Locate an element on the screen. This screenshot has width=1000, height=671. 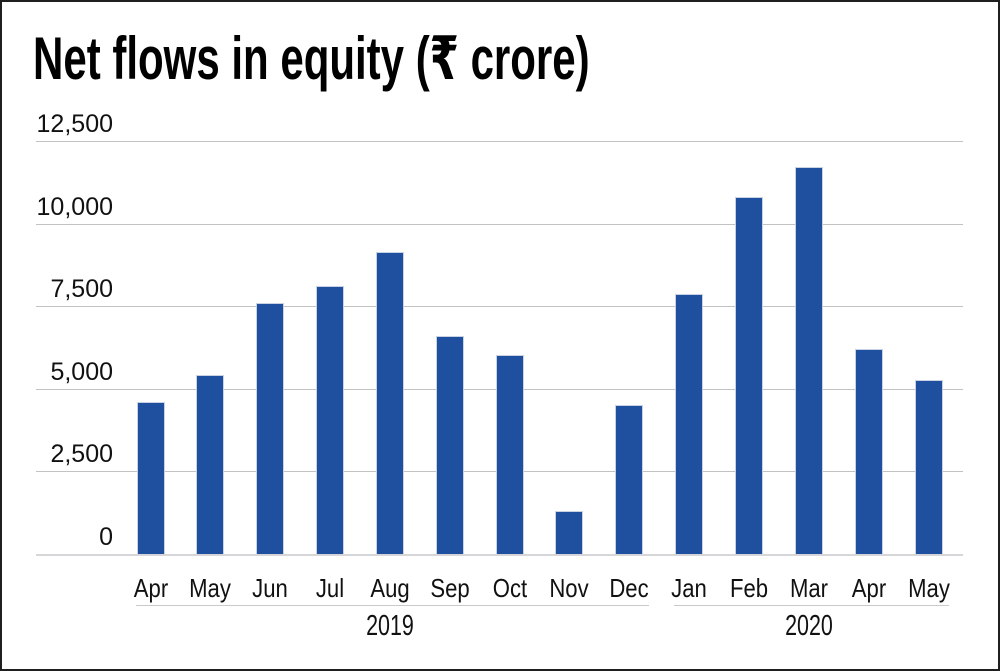
bar-oct-2019 is located at coordinates (509, 454).